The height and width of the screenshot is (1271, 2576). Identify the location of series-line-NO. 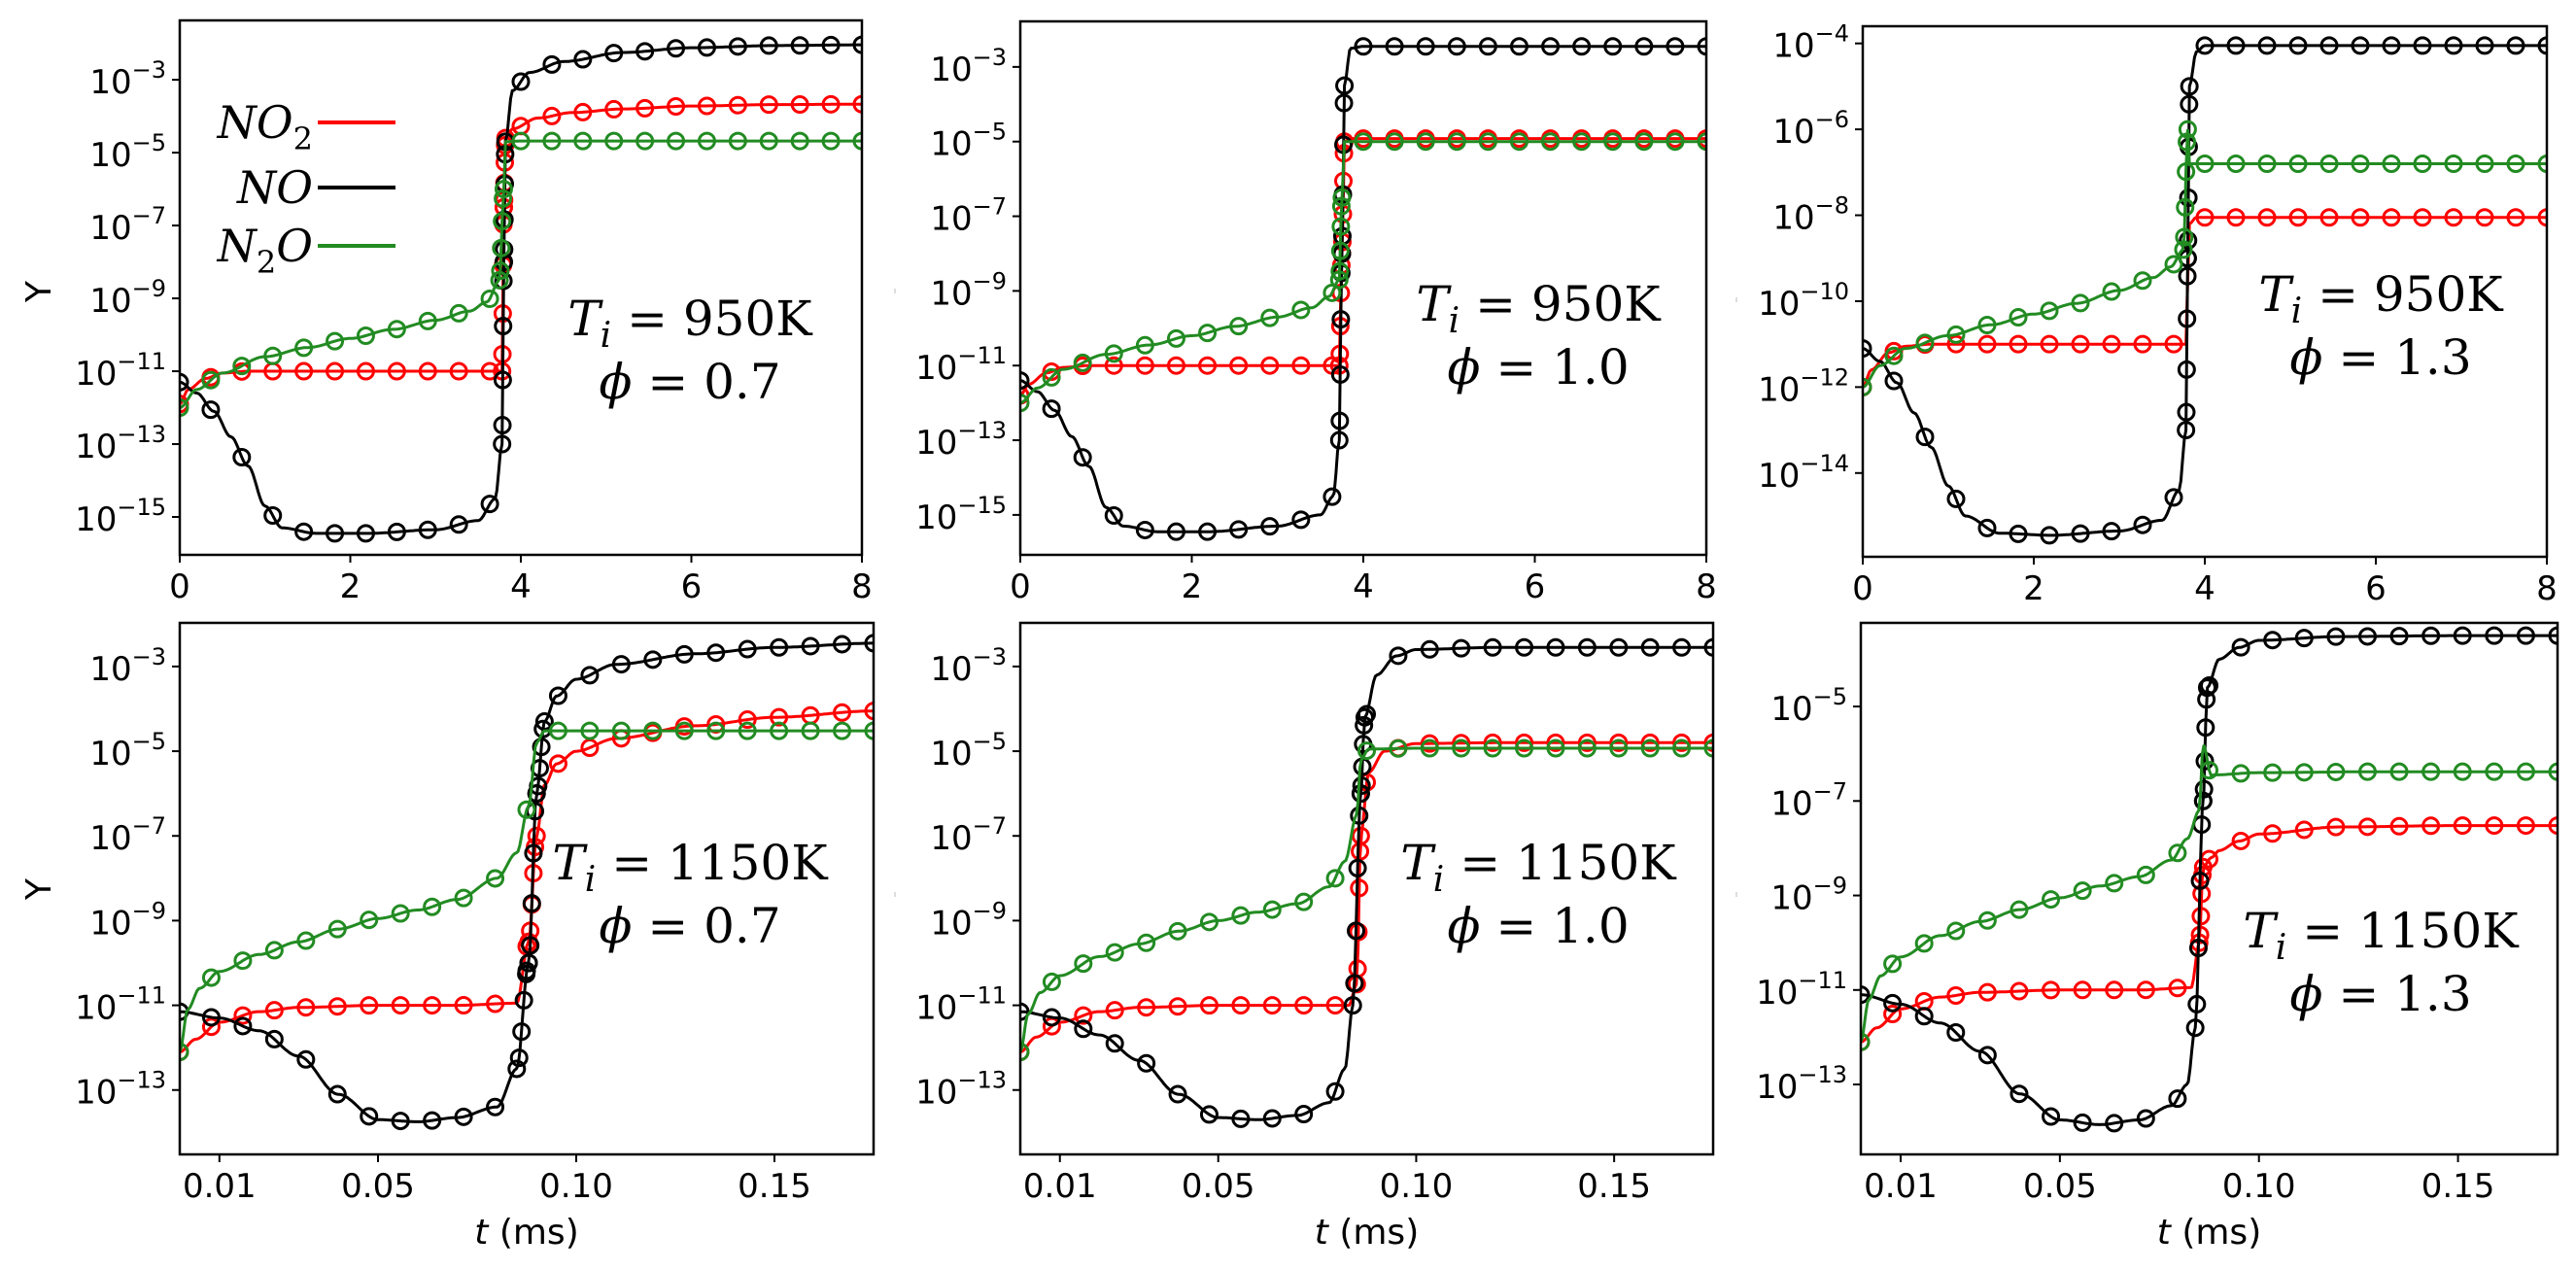
(2209, 880).